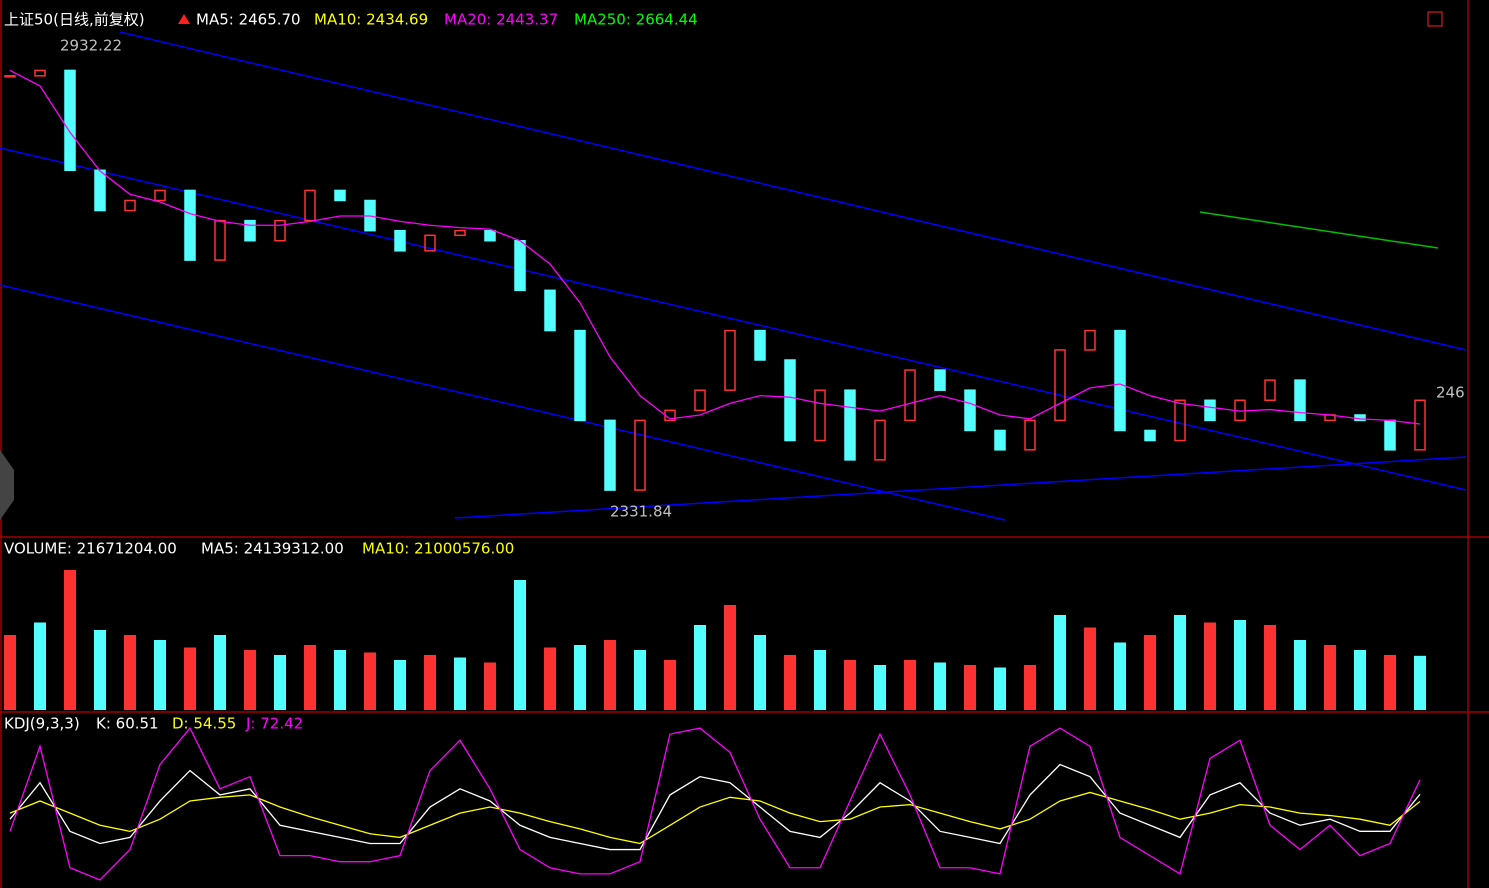 Image resolution: width=1489 pixels, height=888 pixels. Describe the element at coordinates (248, 20) in the screenshot. I see `header-label: MA5: 2465.70` at that location.